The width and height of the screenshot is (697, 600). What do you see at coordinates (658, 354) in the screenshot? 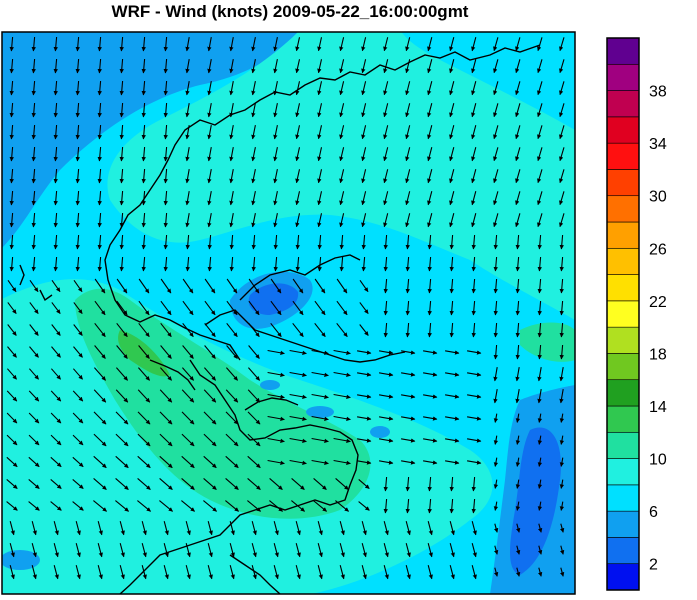
I see `colorbar-label: 18` at bounding box center [658, 354].